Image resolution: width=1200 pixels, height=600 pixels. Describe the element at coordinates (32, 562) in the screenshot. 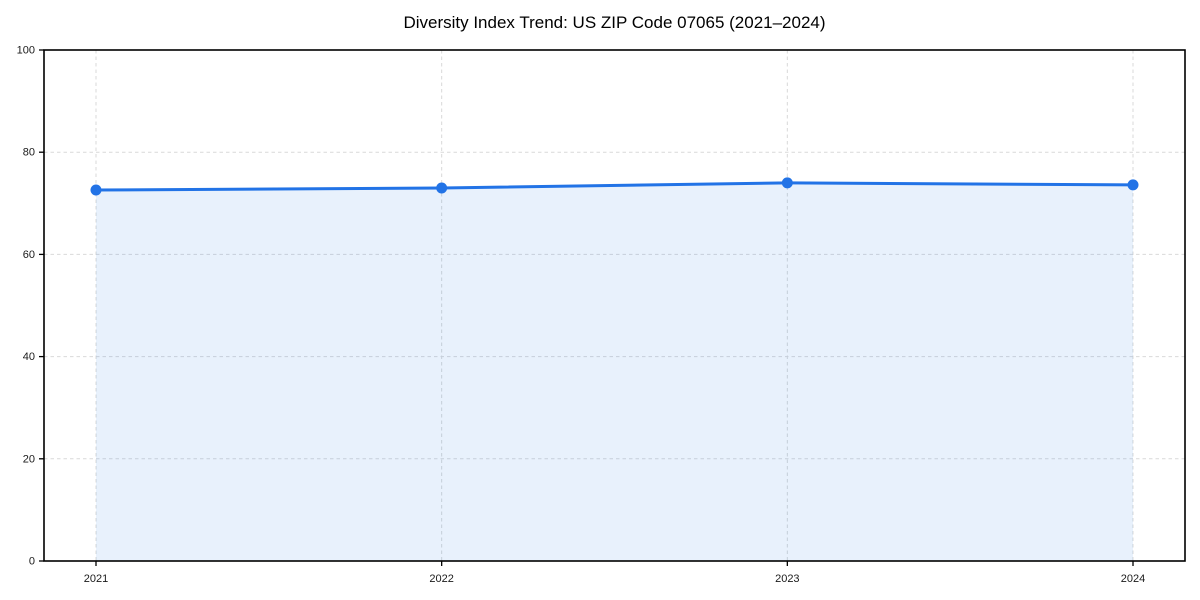

I see `y-tick-label: 0` at that location.